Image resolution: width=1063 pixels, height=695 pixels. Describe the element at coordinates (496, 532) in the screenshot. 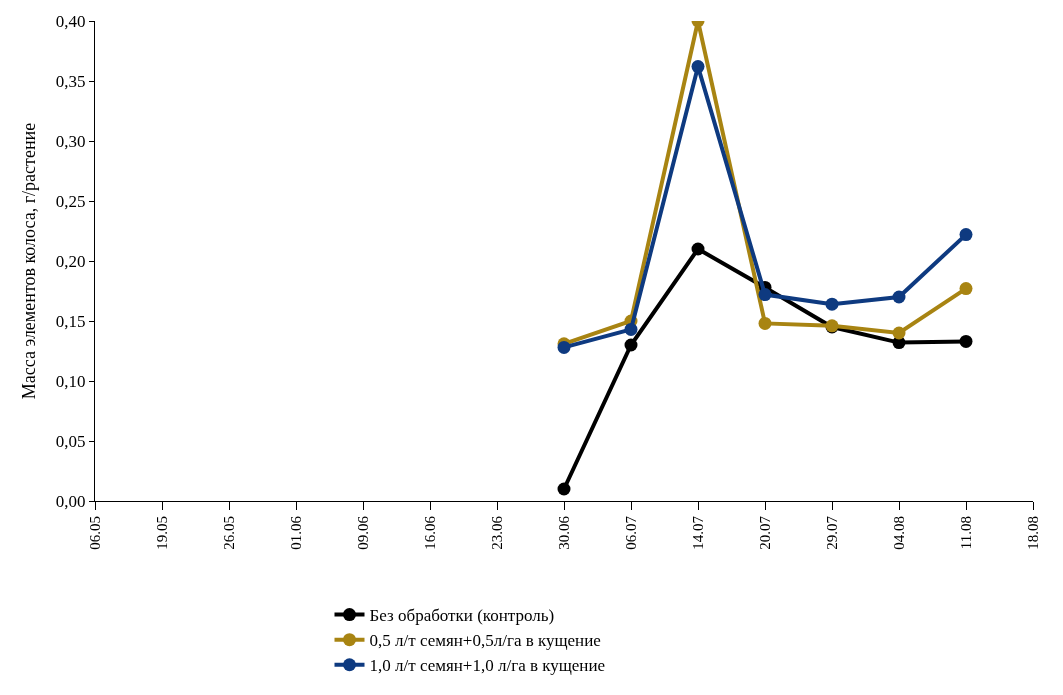

I see `x-tick-label: 23.06` at that location.